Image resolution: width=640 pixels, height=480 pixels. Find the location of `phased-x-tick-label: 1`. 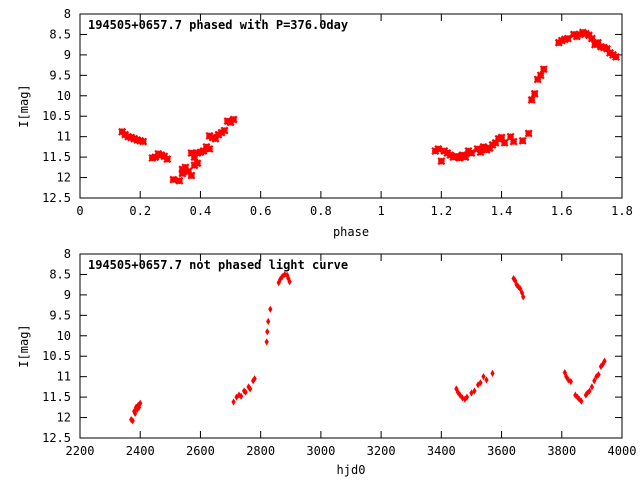

phased-x-tick-label: 1 is located at coordinates (380, 211).